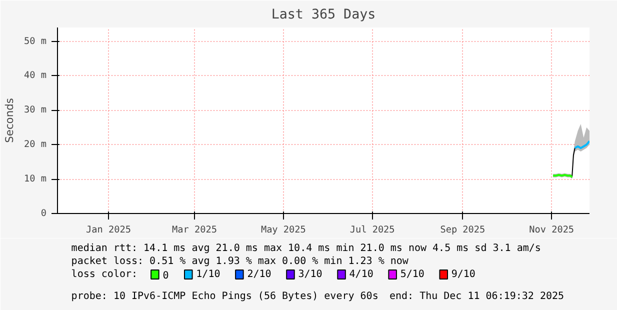  What do you see at coordinates (310, 274) in the screenshot?
I see `legend-label: 3/10` at bounding box center [310, 274].